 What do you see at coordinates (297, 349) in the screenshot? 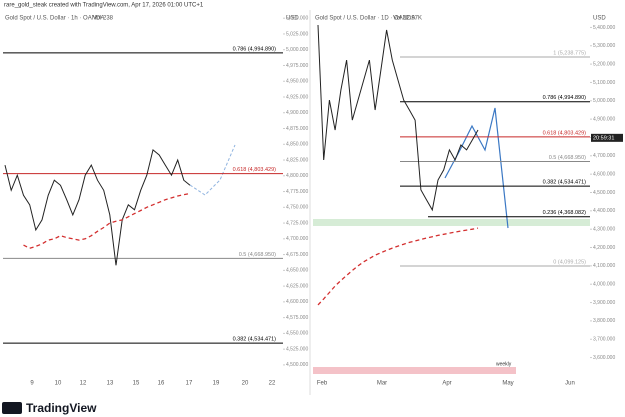
I see `y-tick-label: 4,525.000` at bounding box center [297, 349].